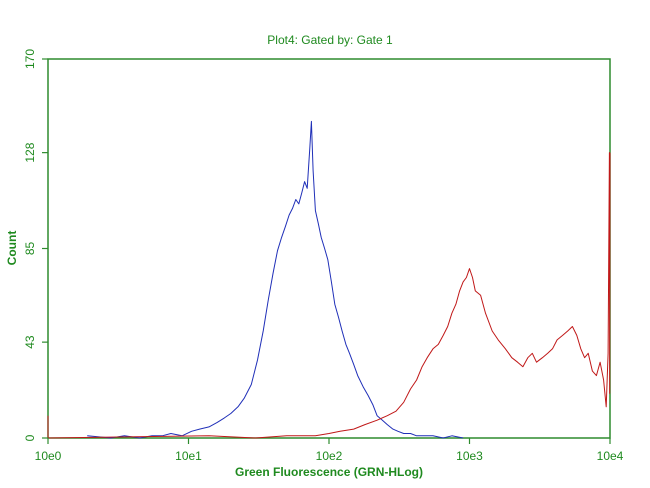 This screenshot has width=650, height=488. What do you see at coordinates (30, 59) in the screenshot?
I see `y-tick-label: 170` at bounding box center [30, 59].